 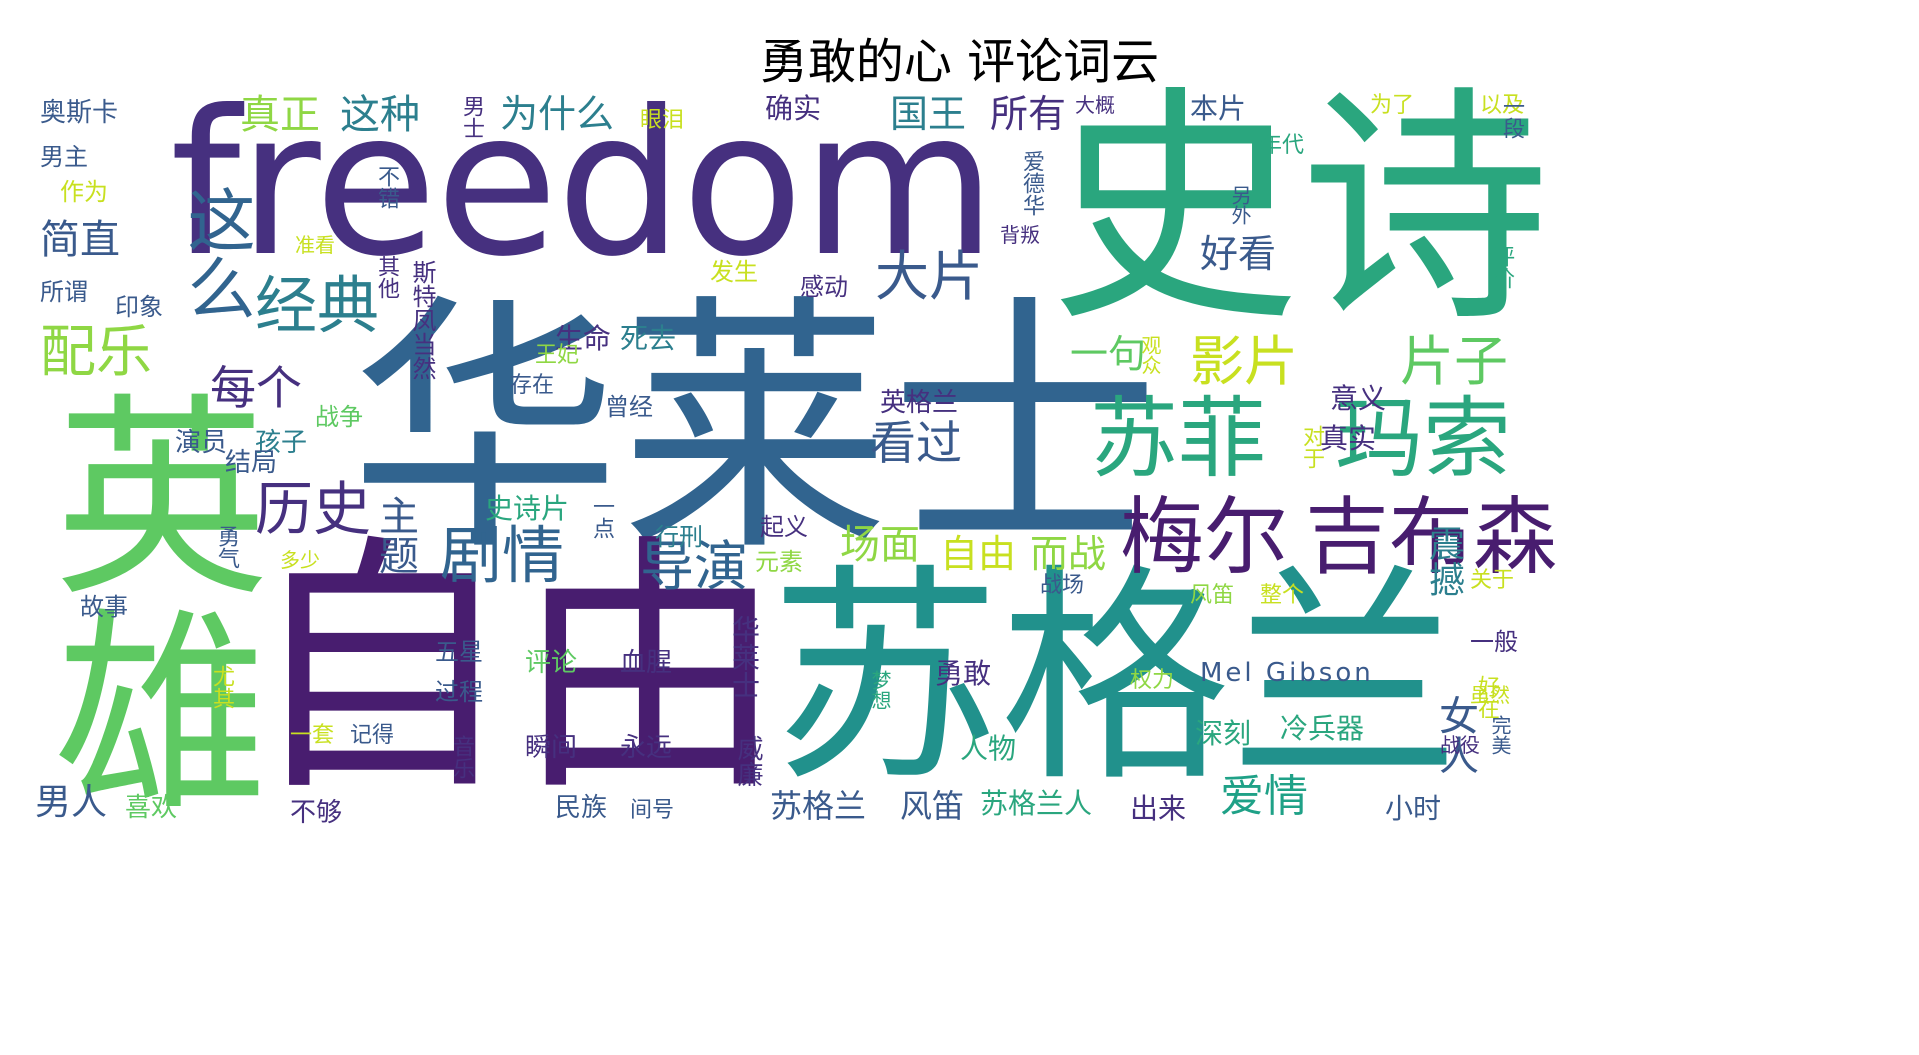 What do you see at coordinates (824, 287) in the screenshot?
I see `cloud-word: 感动` at bounding box center [824, 287].